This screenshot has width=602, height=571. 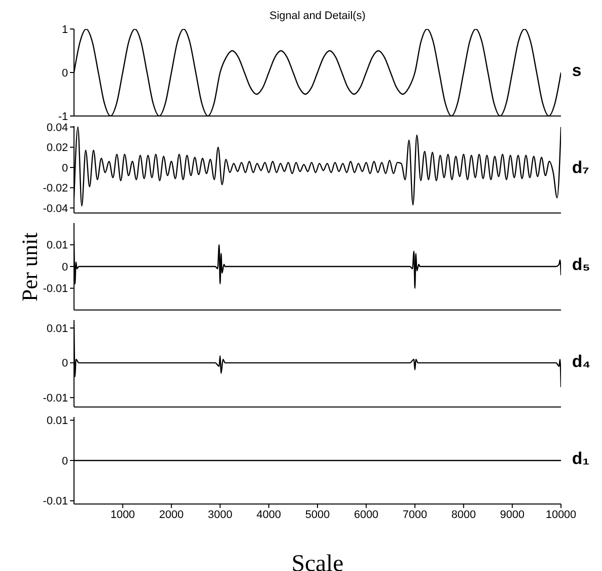 I want to click on chart-title: Signal and Detail(s), so click(x=317, y=16).